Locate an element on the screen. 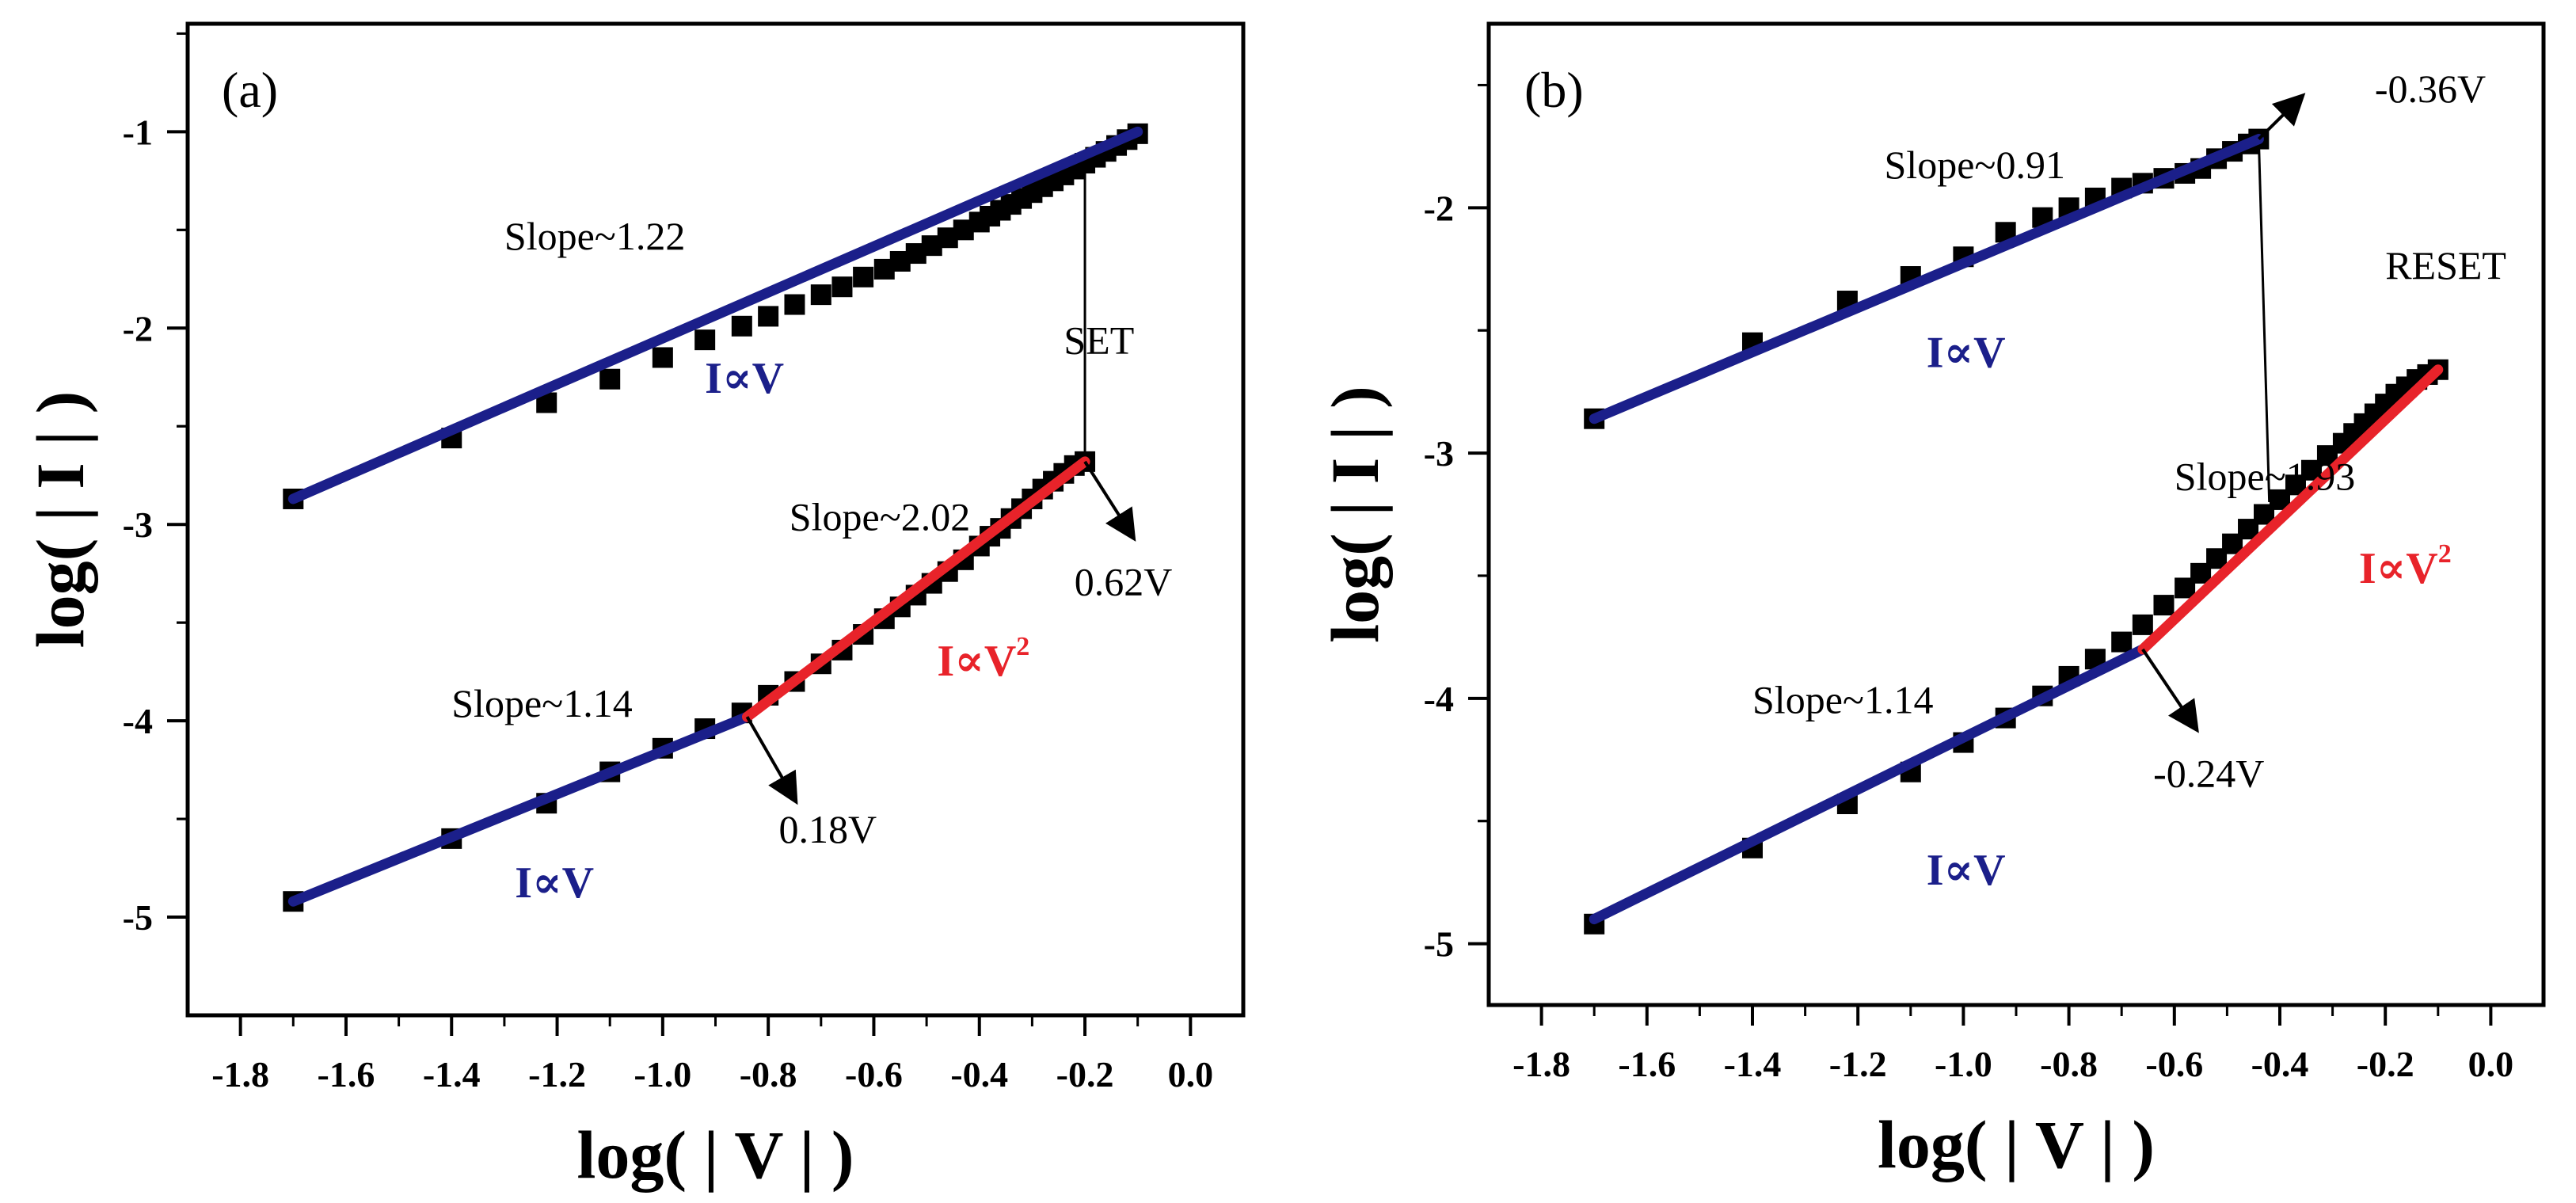 The width and height of the screenshot is (2576, 1203). annotation-text: Slope~1.22 is located at coordinates (594, 236).